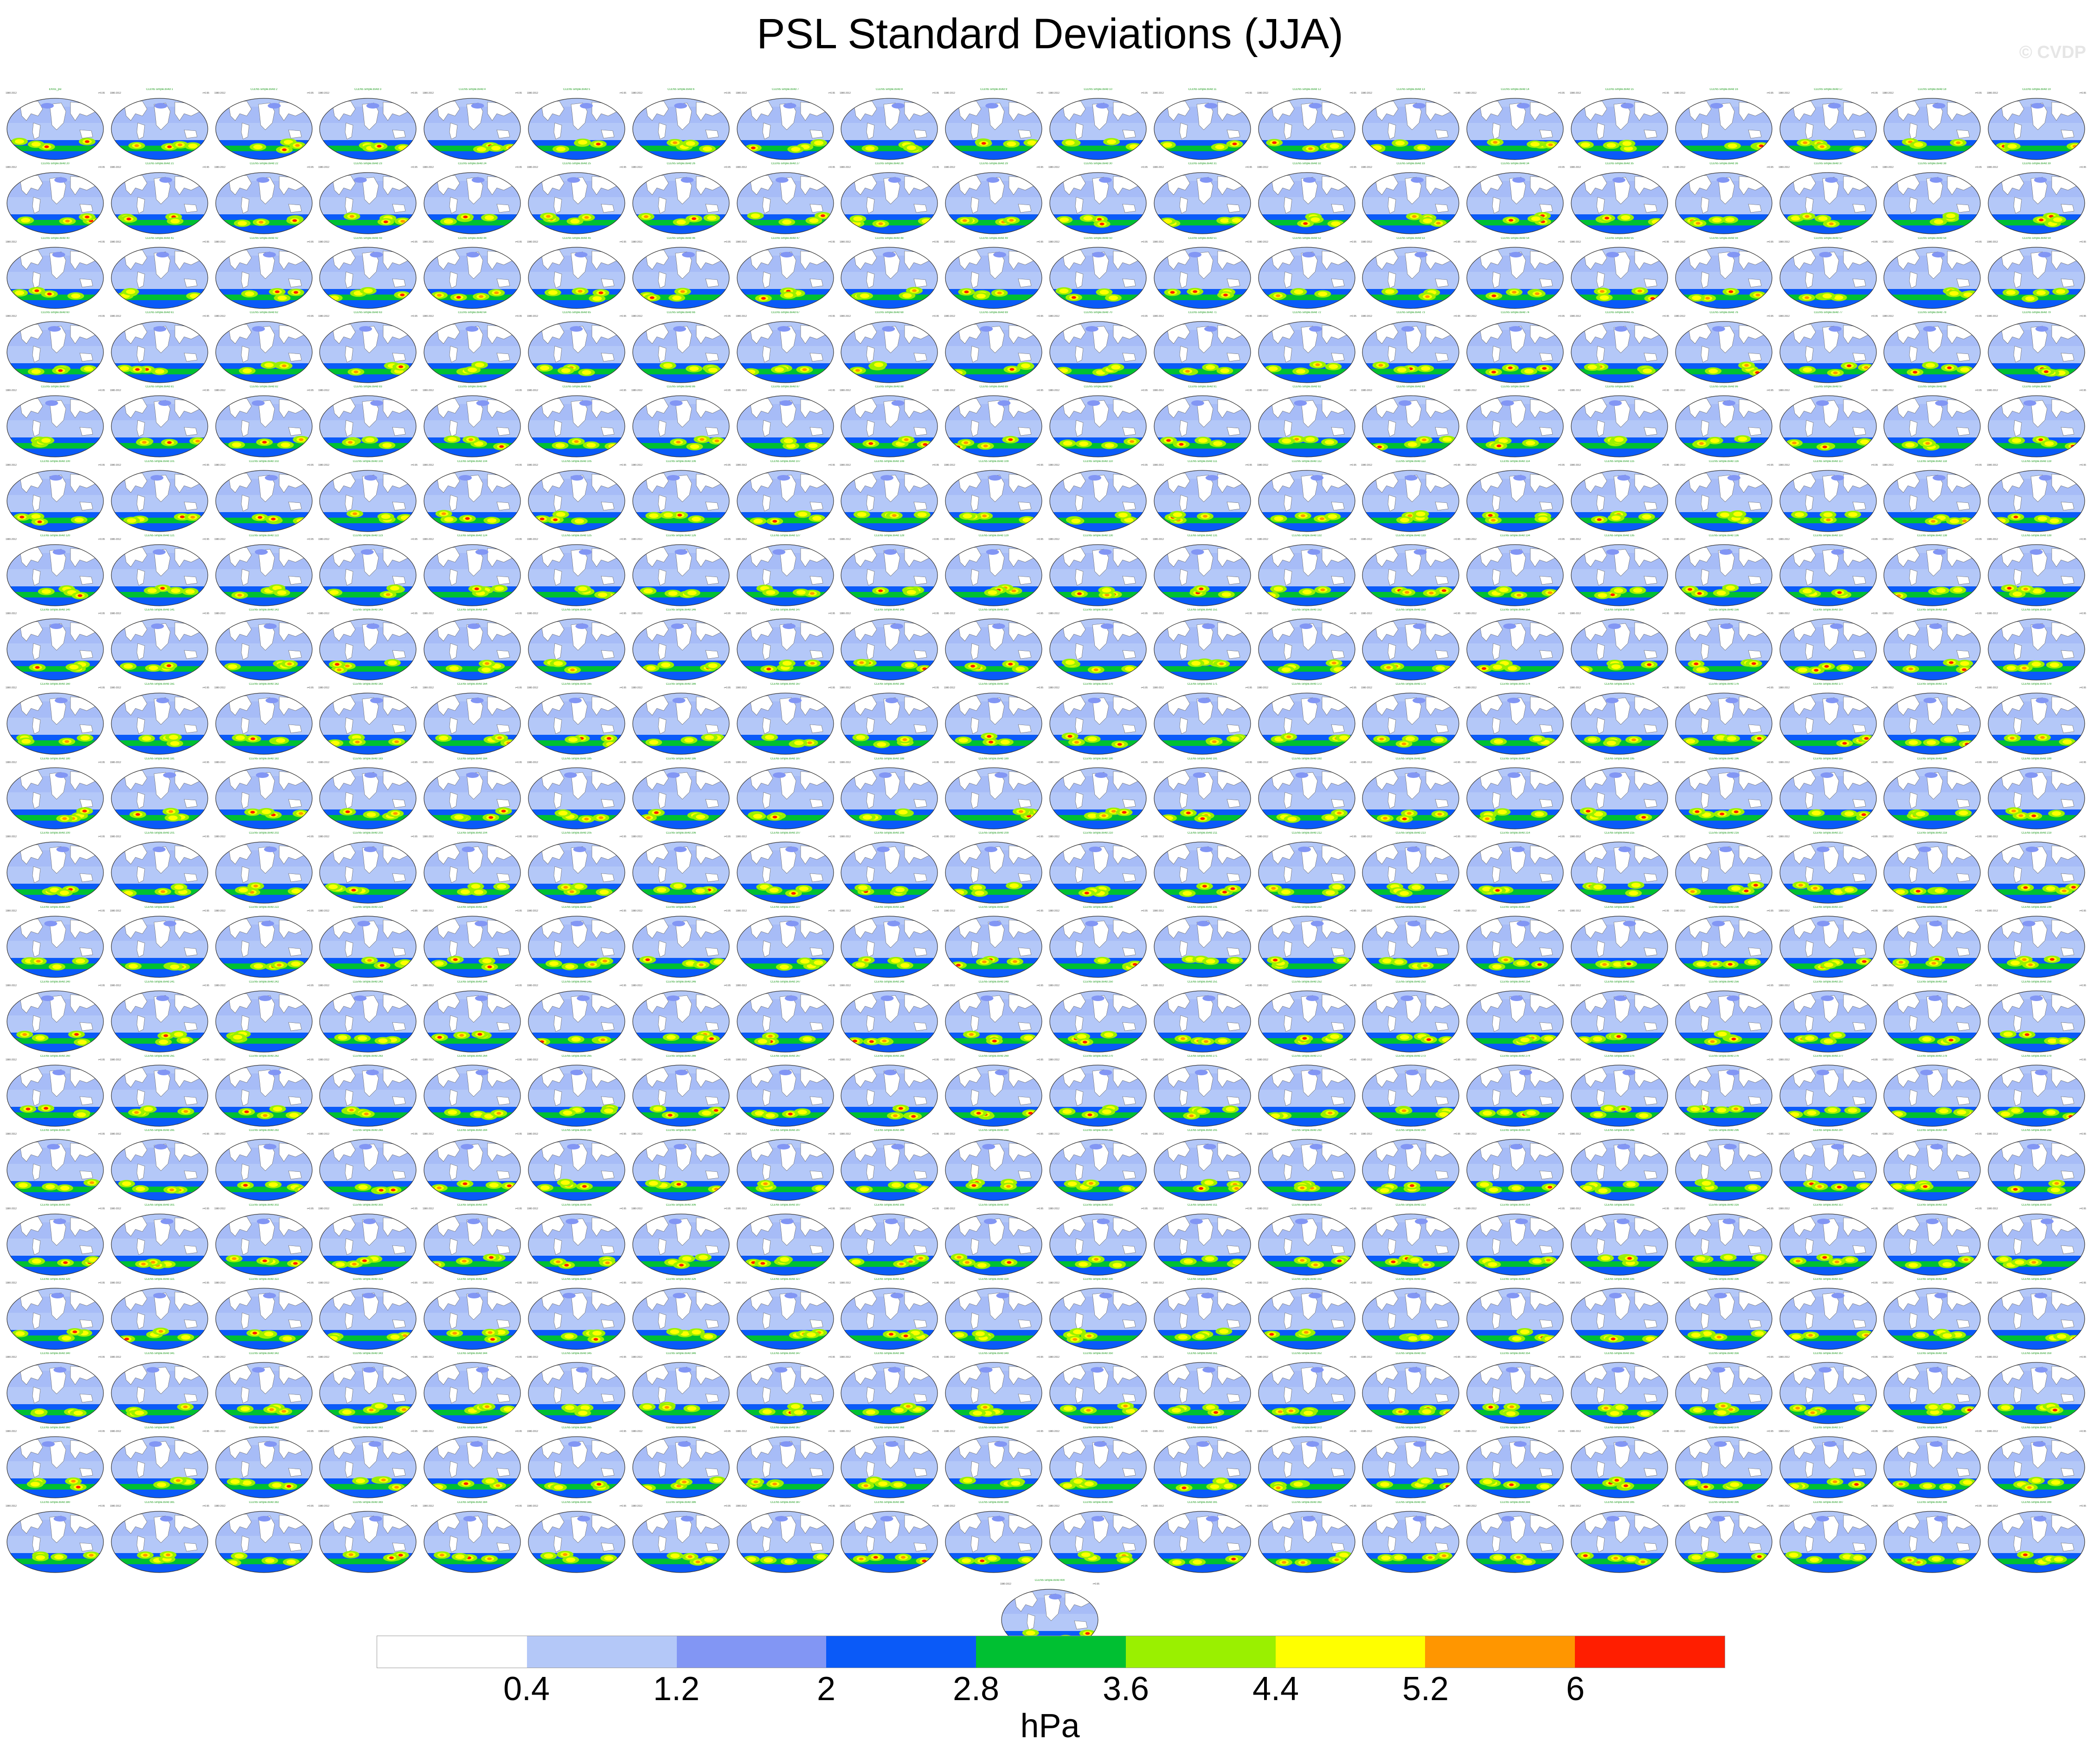 This screenshot has width=2100, height=1753. I want to click on map-panel: CLEN5 simple.8x4d 49 1980-2012 r=0.95, so click(993, 273).